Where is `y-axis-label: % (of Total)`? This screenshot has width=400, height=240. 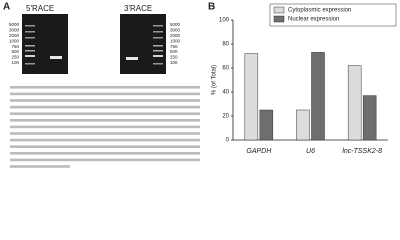
y-axis-label: % (of Total) is located at coordinates (215, 80).